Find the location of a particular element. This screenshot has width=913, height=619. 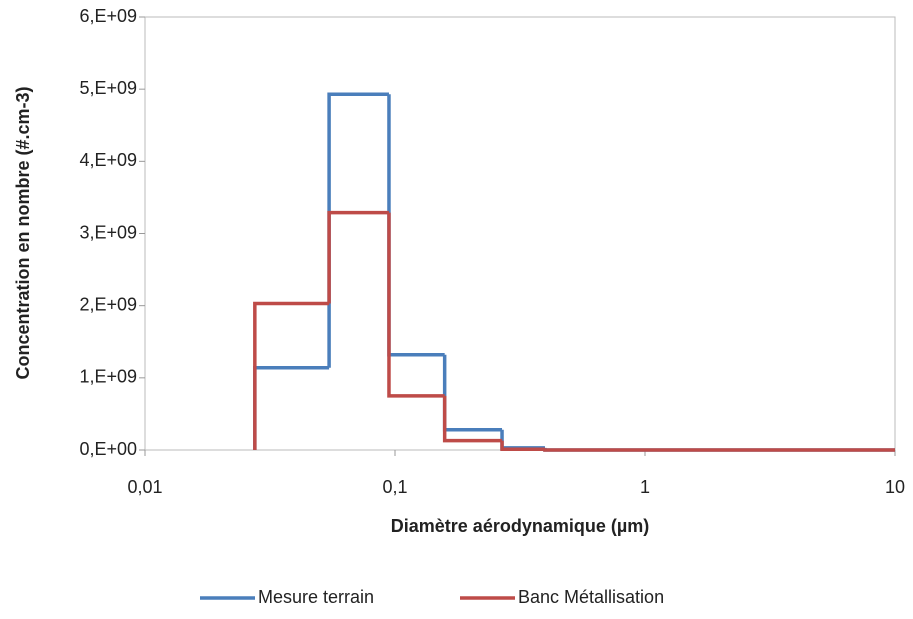

y-tick-label: 3,E+09 is located at coordinates (108, 232).